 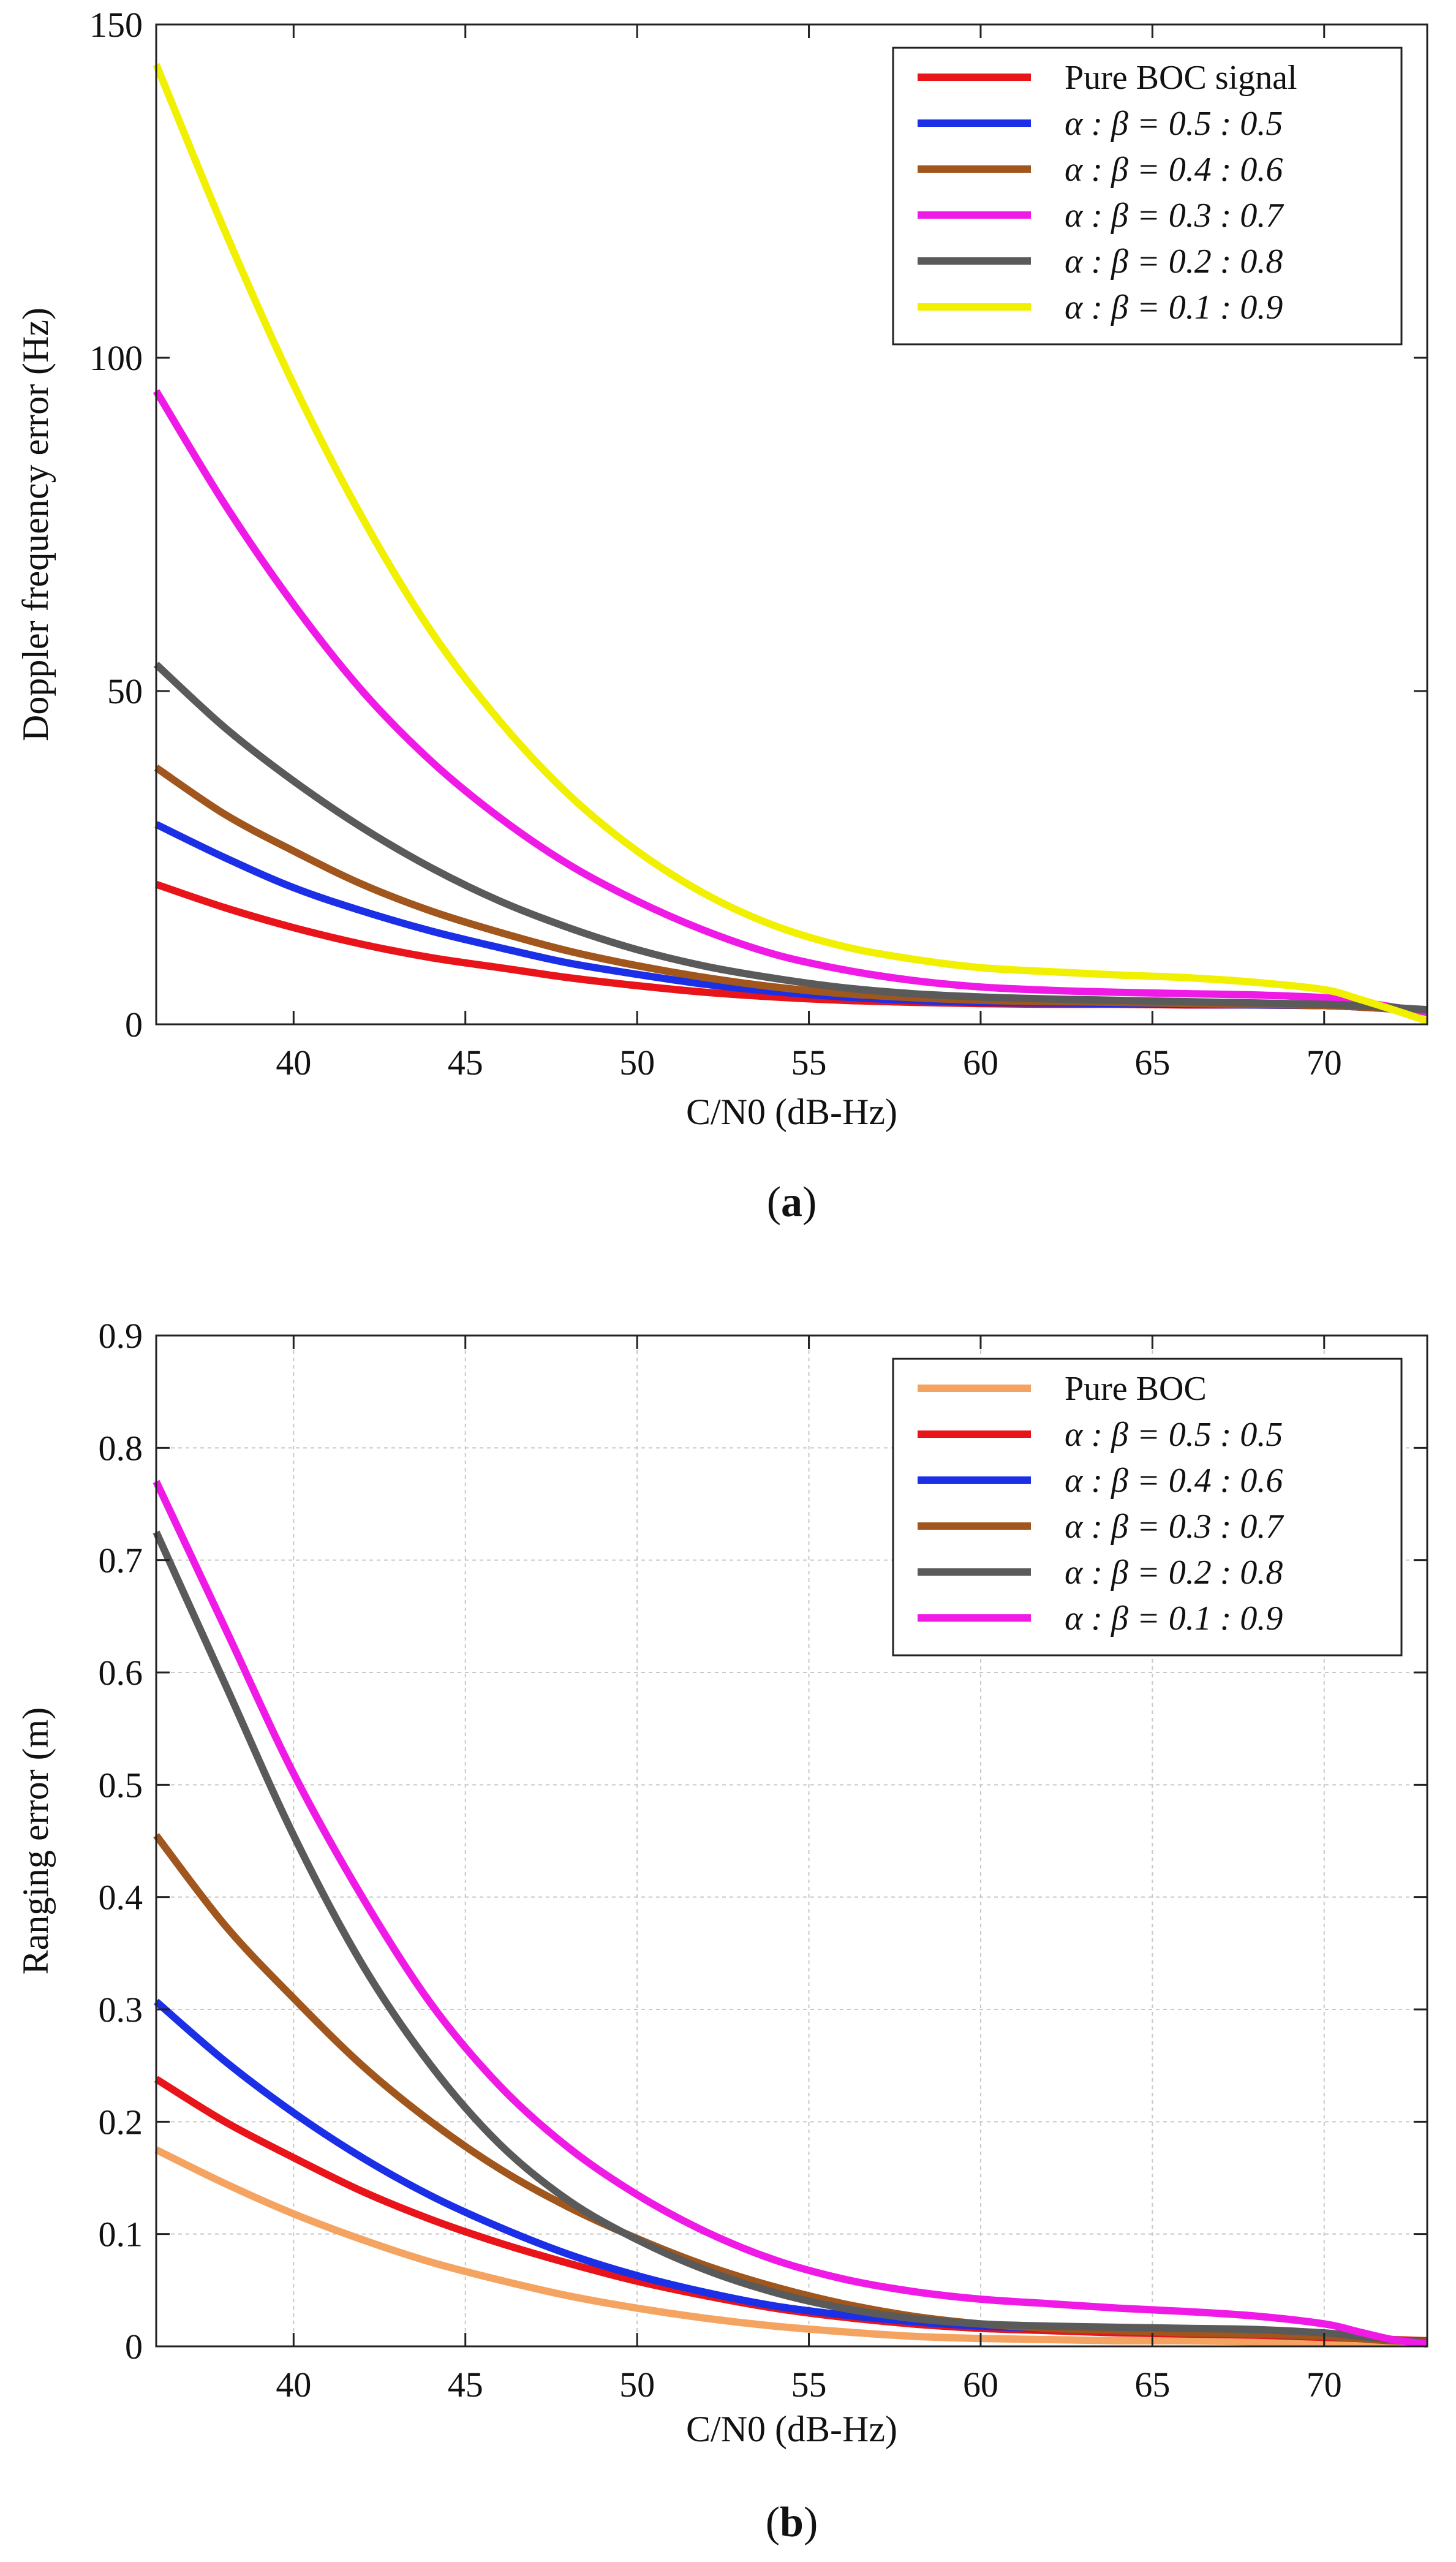 I want to click on y-tick-label: 0.4, so click(x=121, y=1898).